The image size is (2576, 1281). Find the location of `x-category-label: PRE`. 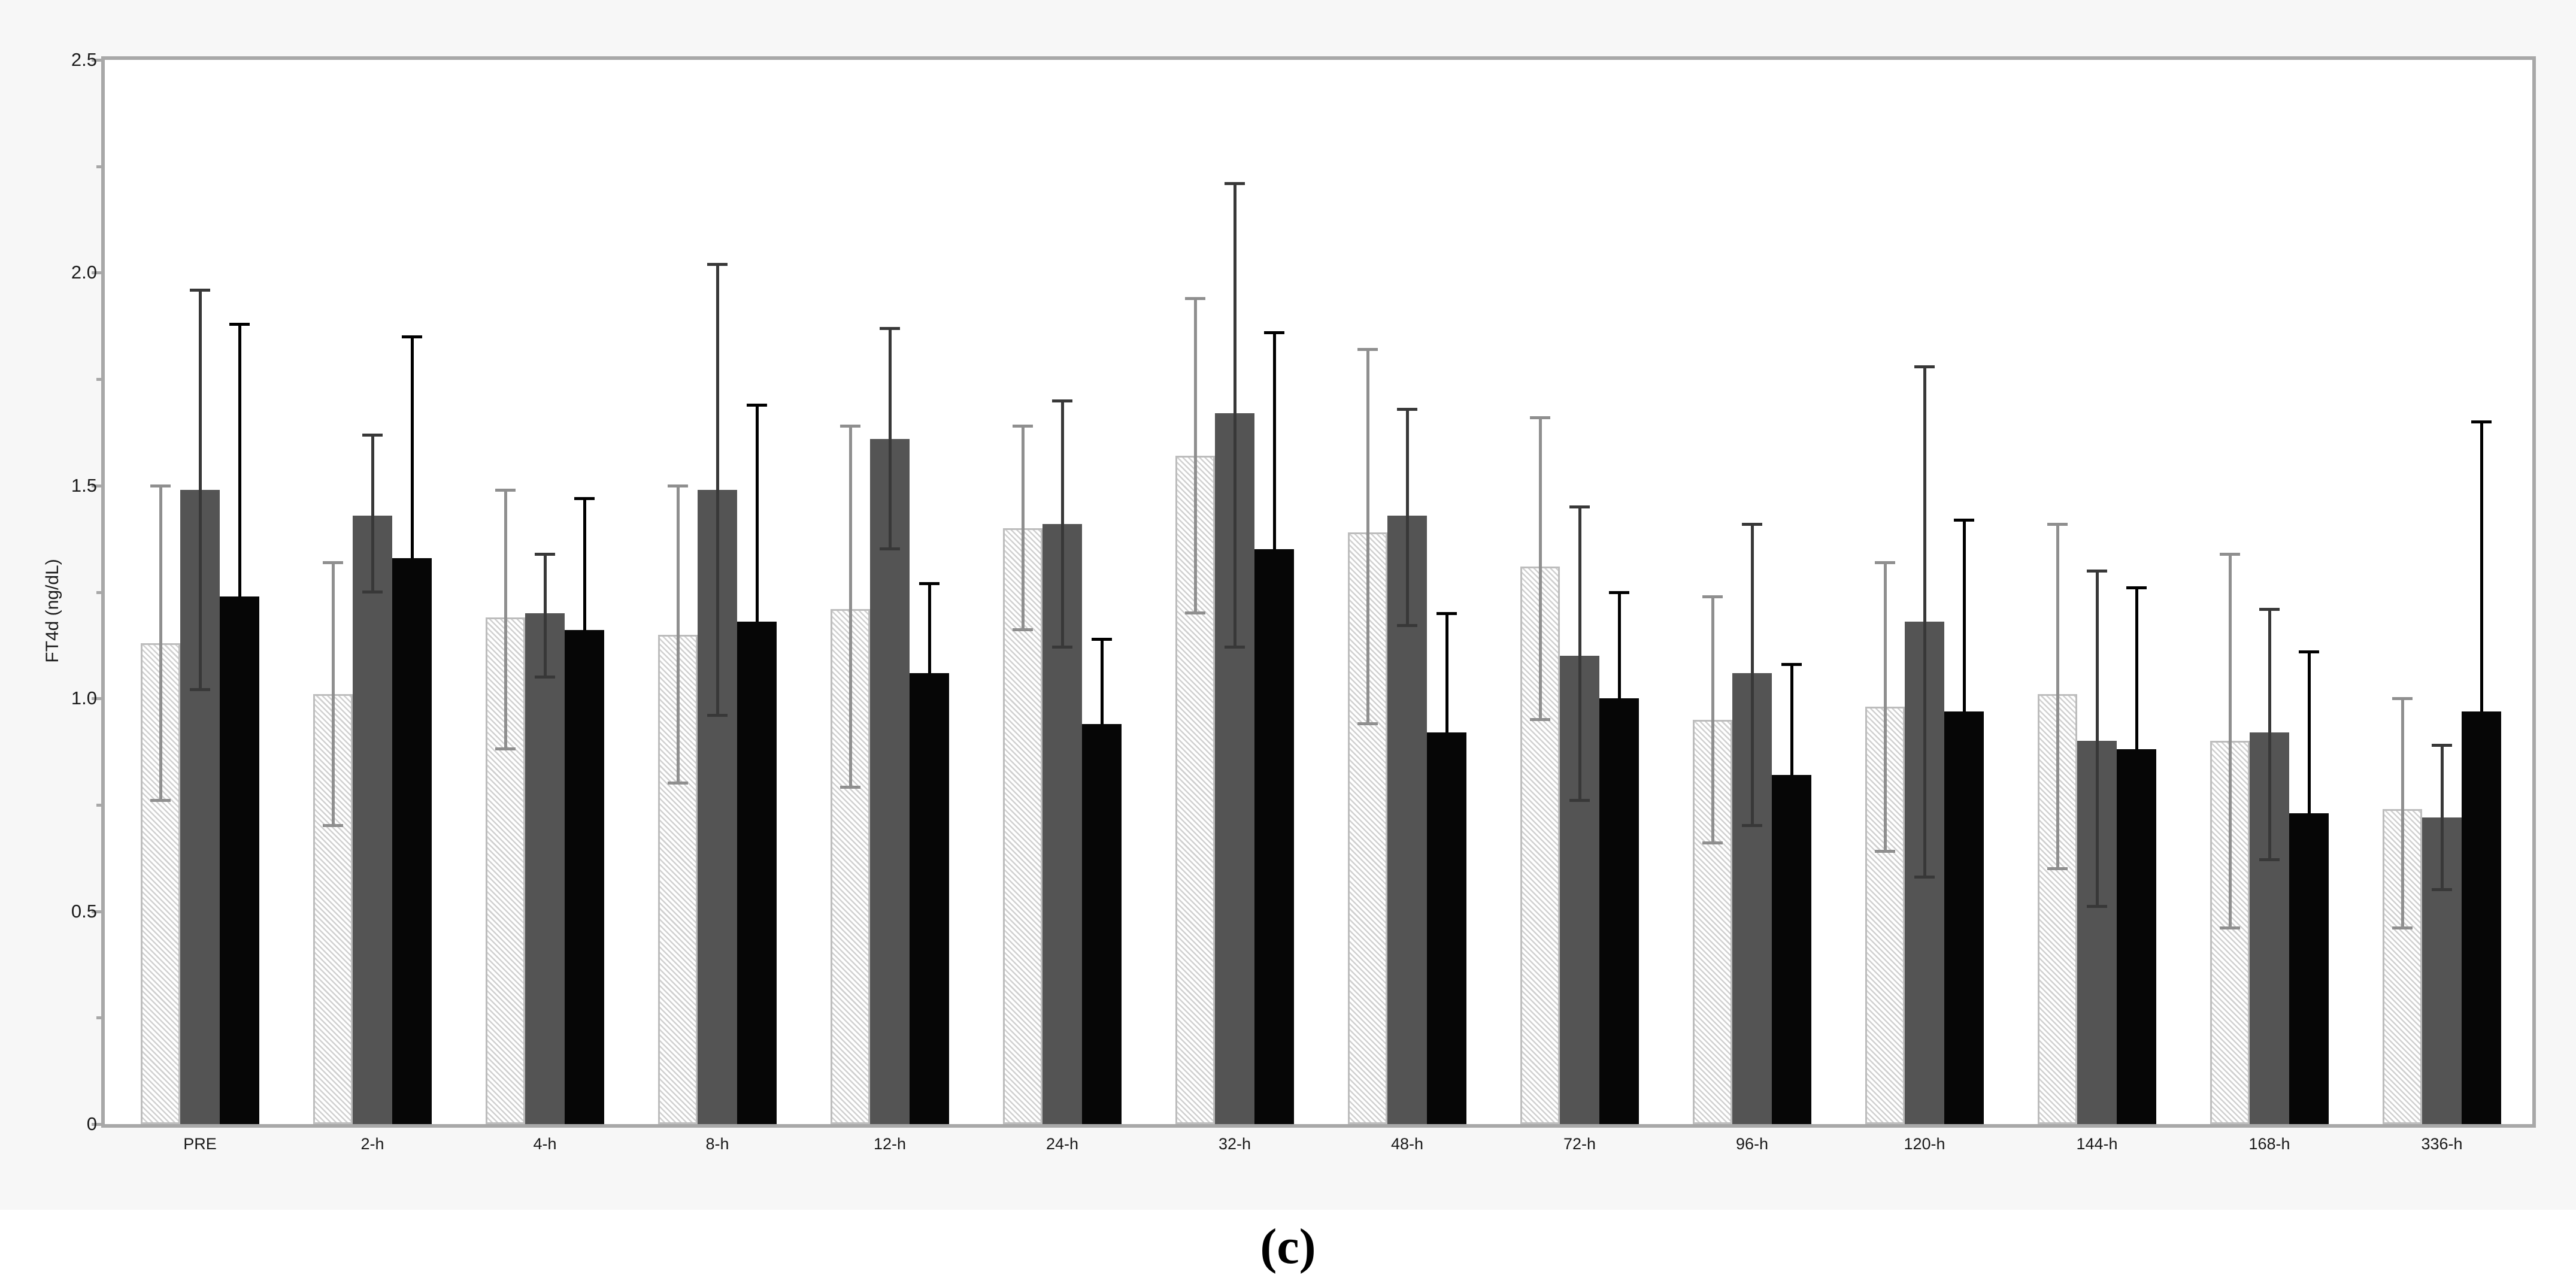

x-category-label: PRE is located at coordinates (200, 1144).